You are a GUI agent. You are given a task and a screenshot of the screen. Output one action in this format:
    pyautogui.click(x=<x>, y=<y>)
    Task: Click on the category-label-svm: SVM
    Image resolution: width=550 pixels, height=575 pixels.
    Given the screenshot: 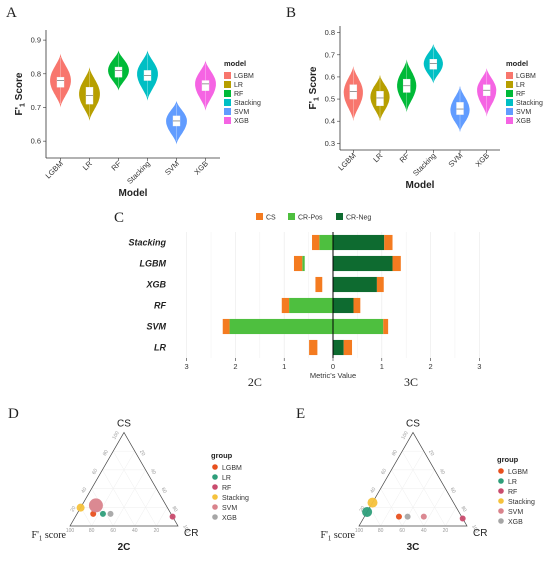 What is the action you would take?
    pyautogui.click(x=156, y=327)
    